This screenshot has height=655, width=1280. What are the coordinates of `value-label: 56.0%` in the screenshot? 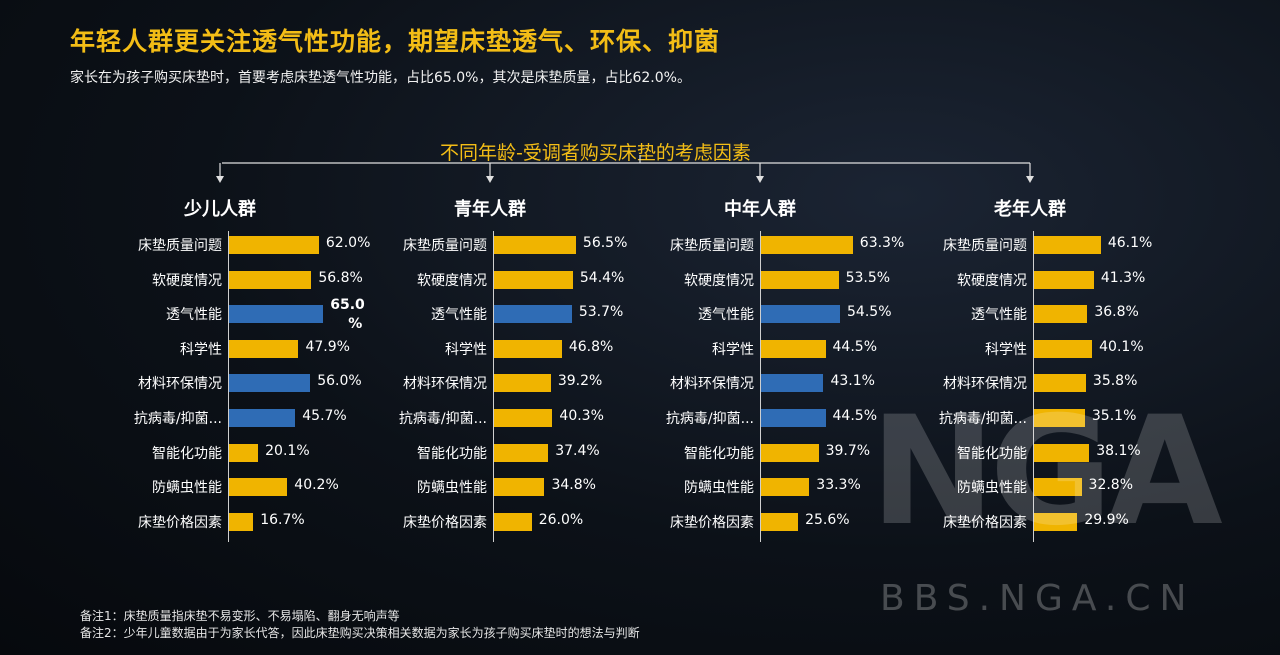 It's located at (339, 381).